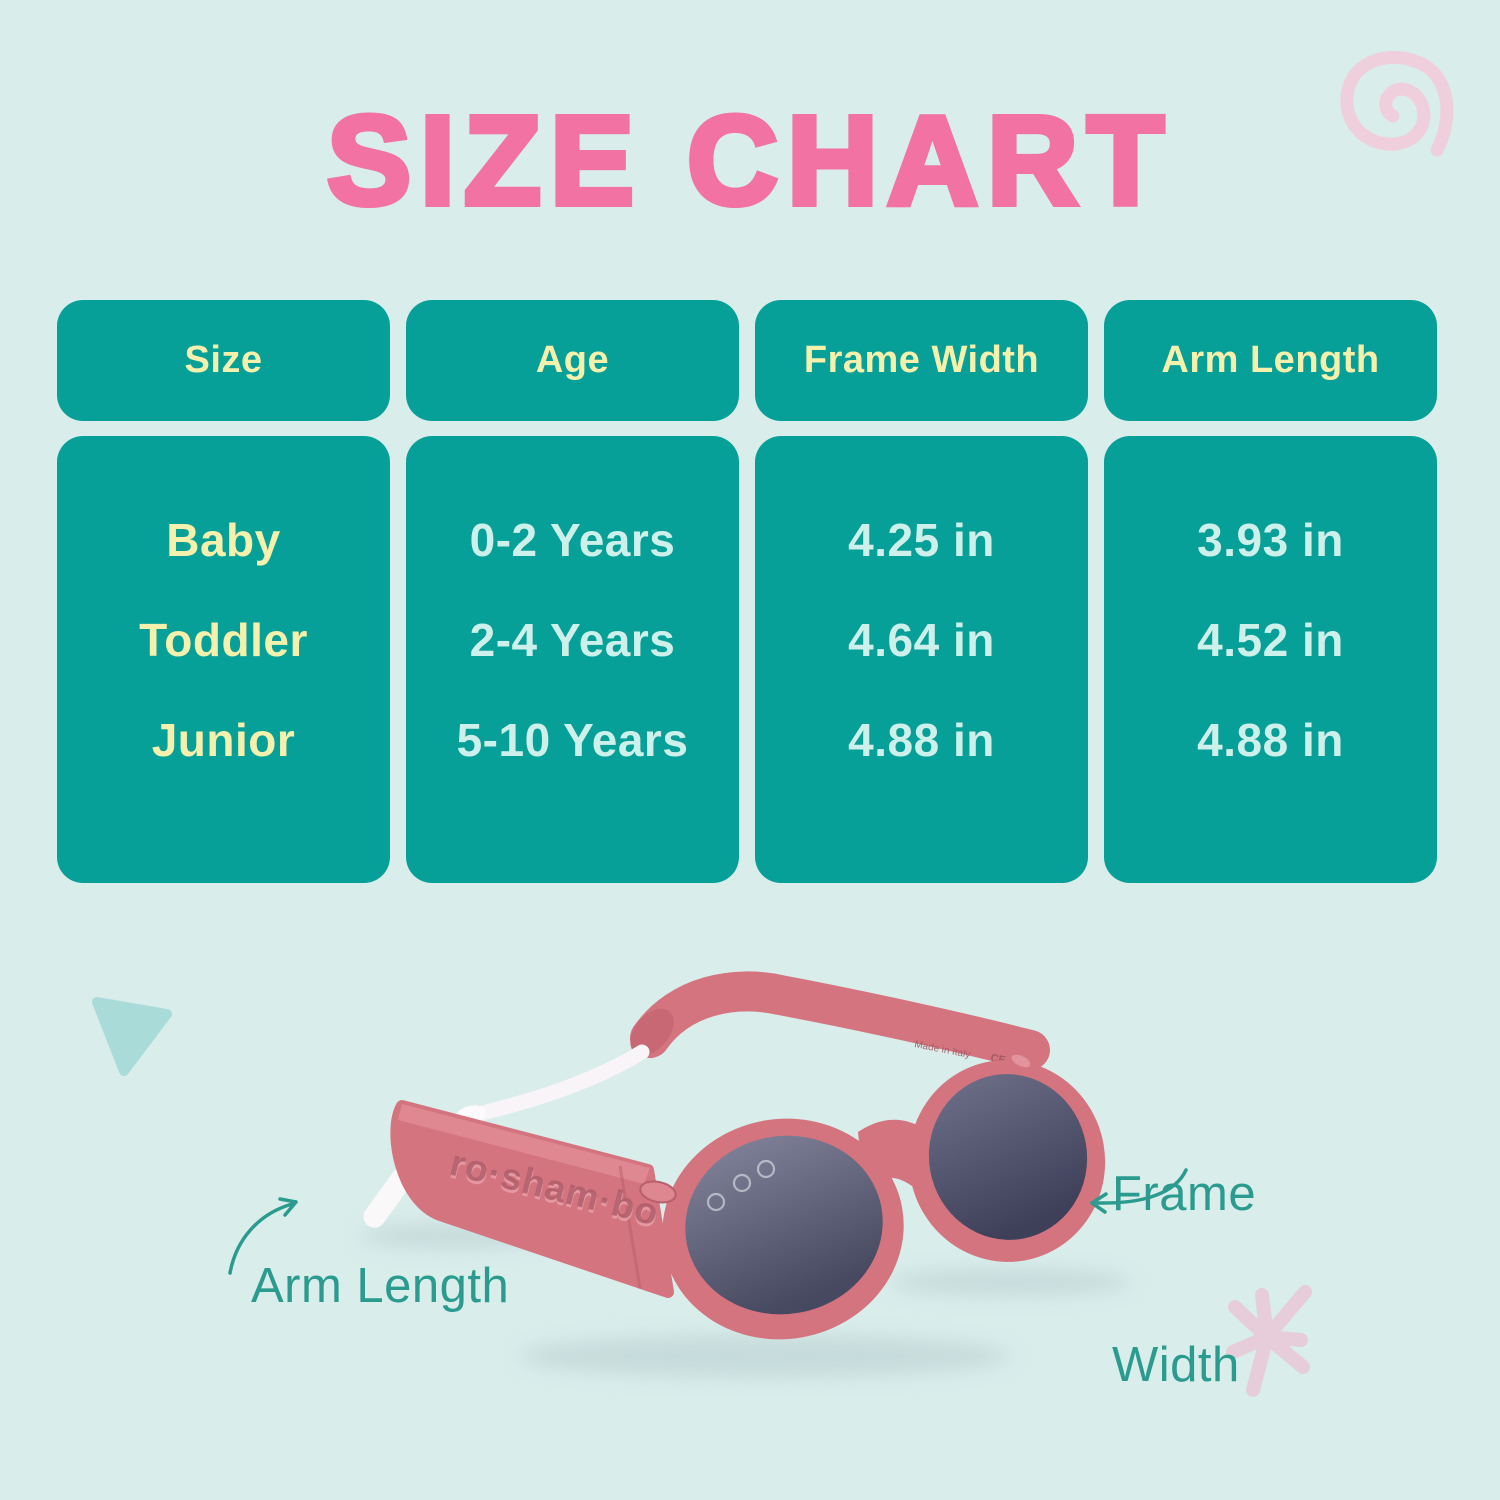  What do you see at coordinates (223, 740) in the screenshot?
I see `cell-size-junior: Junior` at bounding box center [223, 740].